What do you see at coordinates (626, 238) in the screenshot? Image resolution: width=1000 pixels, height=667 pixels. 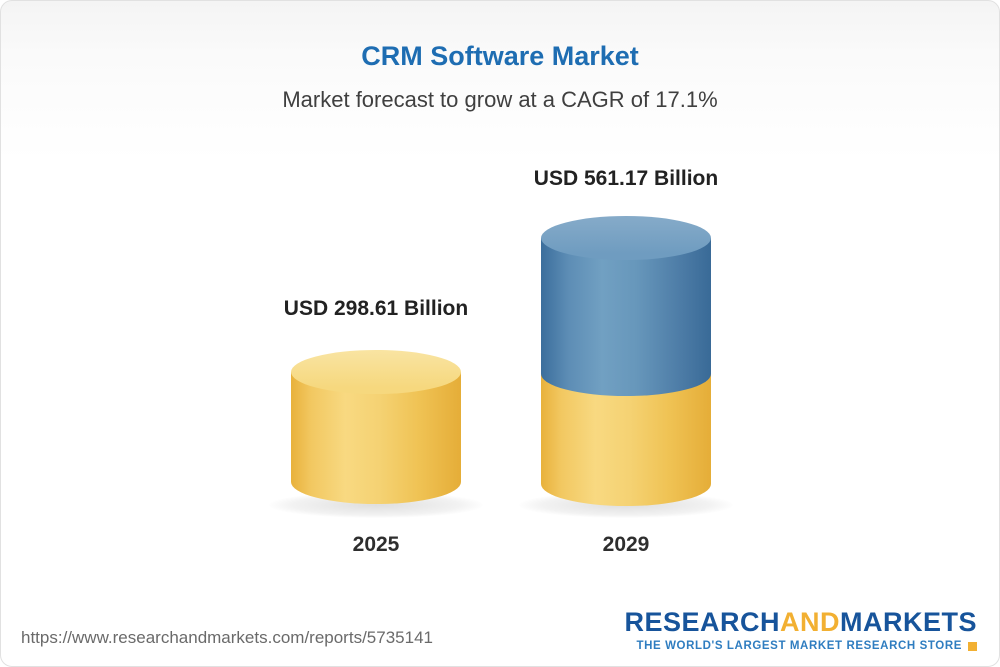 I see `cylinder-2029-cap` at bounding box center [626, 238].